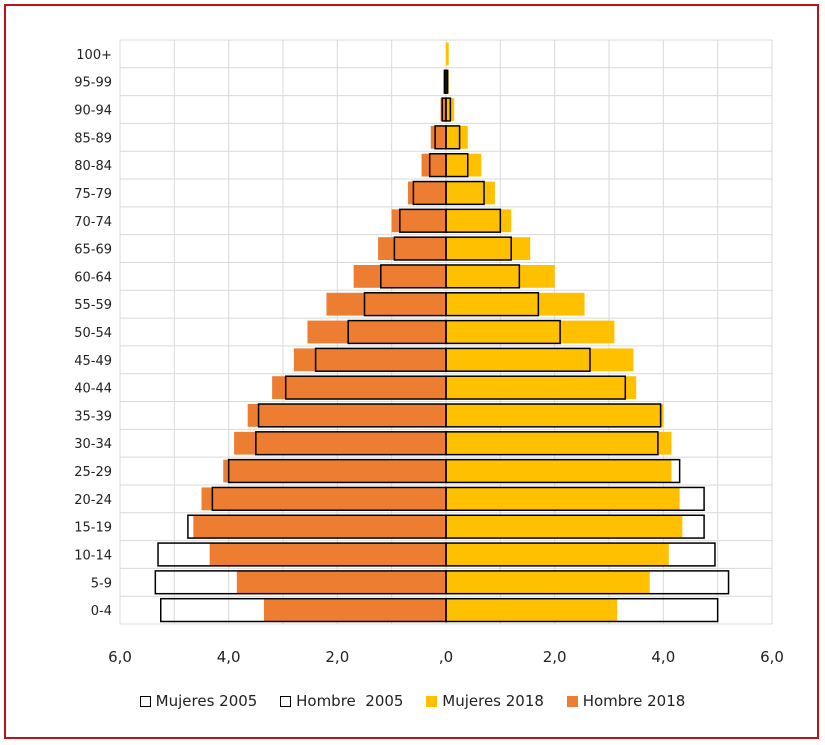 Image resolution: width=825 pixels, height=745 pixels. I want to click on legend-item-mujeres-2005: Mujeres 2005, so click(198, 701).